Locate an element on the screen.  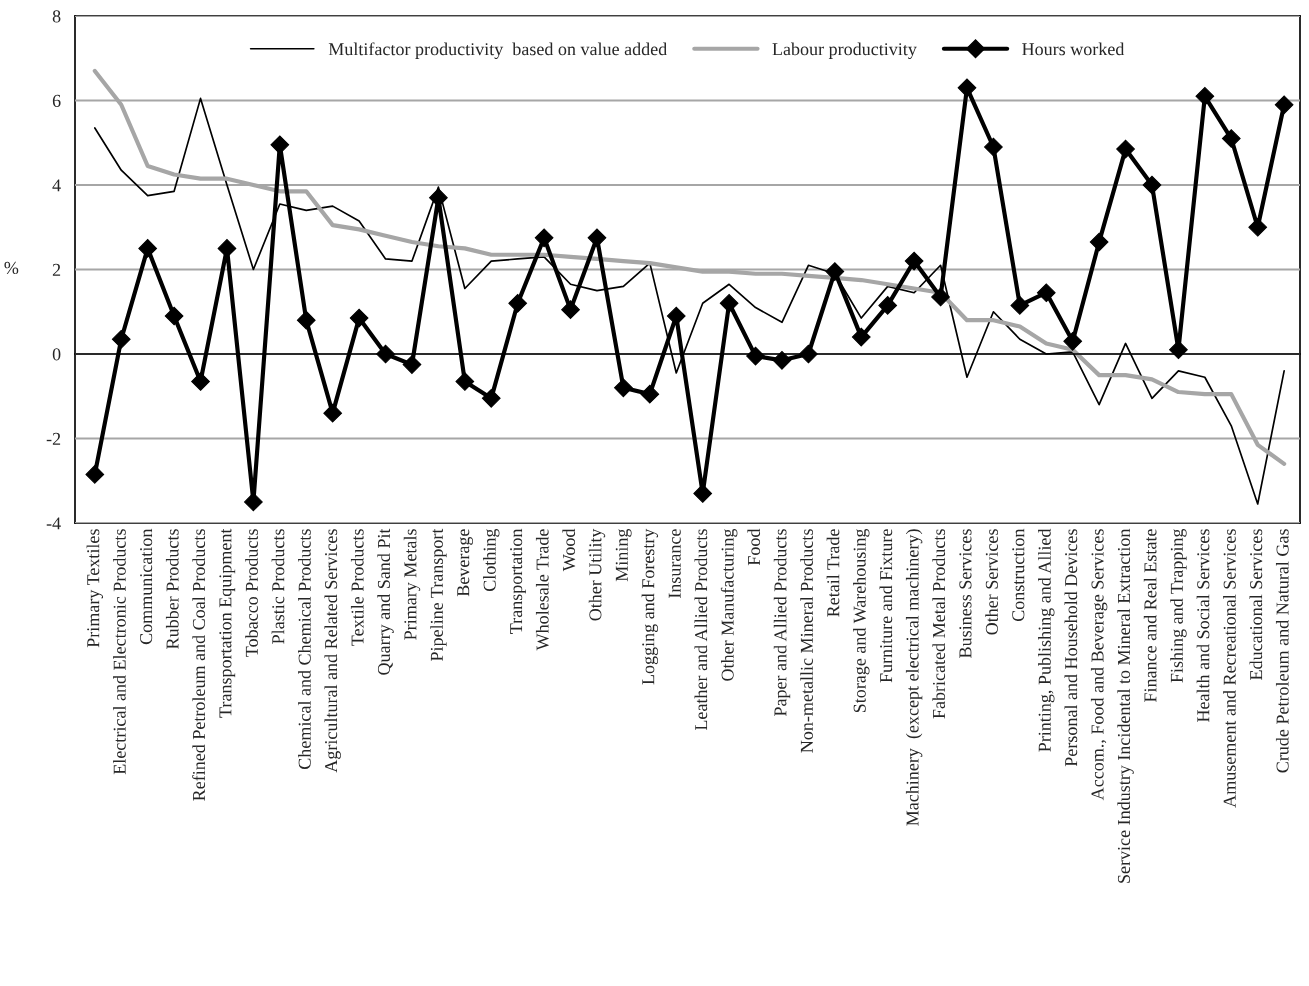
x-tick-label: Fishing and Trapping is located at coordinates (1178, 605).